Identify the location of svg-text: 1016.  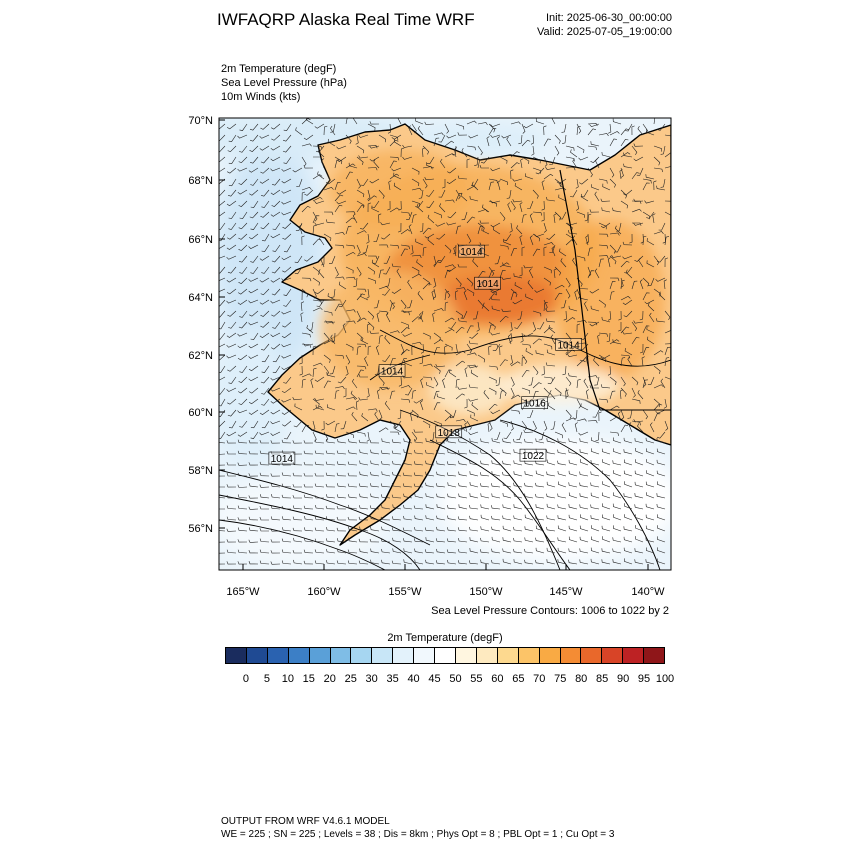
(534, 404).